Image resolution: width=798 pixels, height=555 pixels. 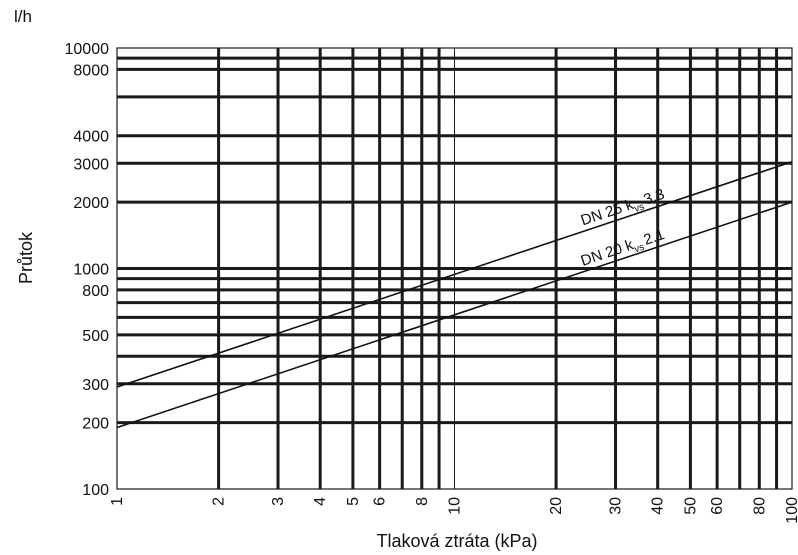 I want to click on y-axis-label: Průtok, so click(x=26, y=257).